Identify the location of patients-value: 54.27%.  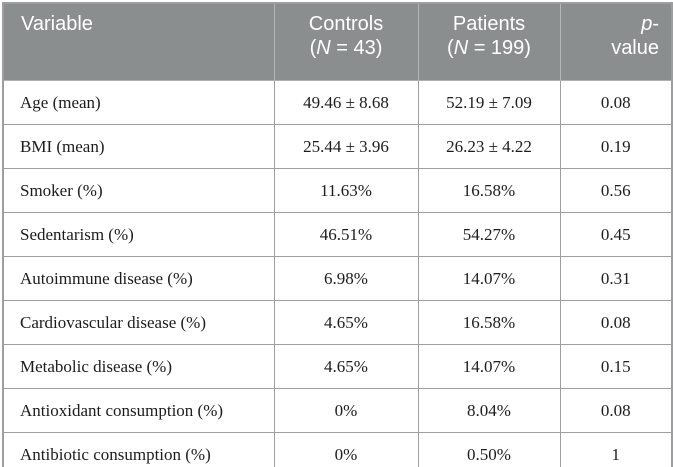
(489, 234).